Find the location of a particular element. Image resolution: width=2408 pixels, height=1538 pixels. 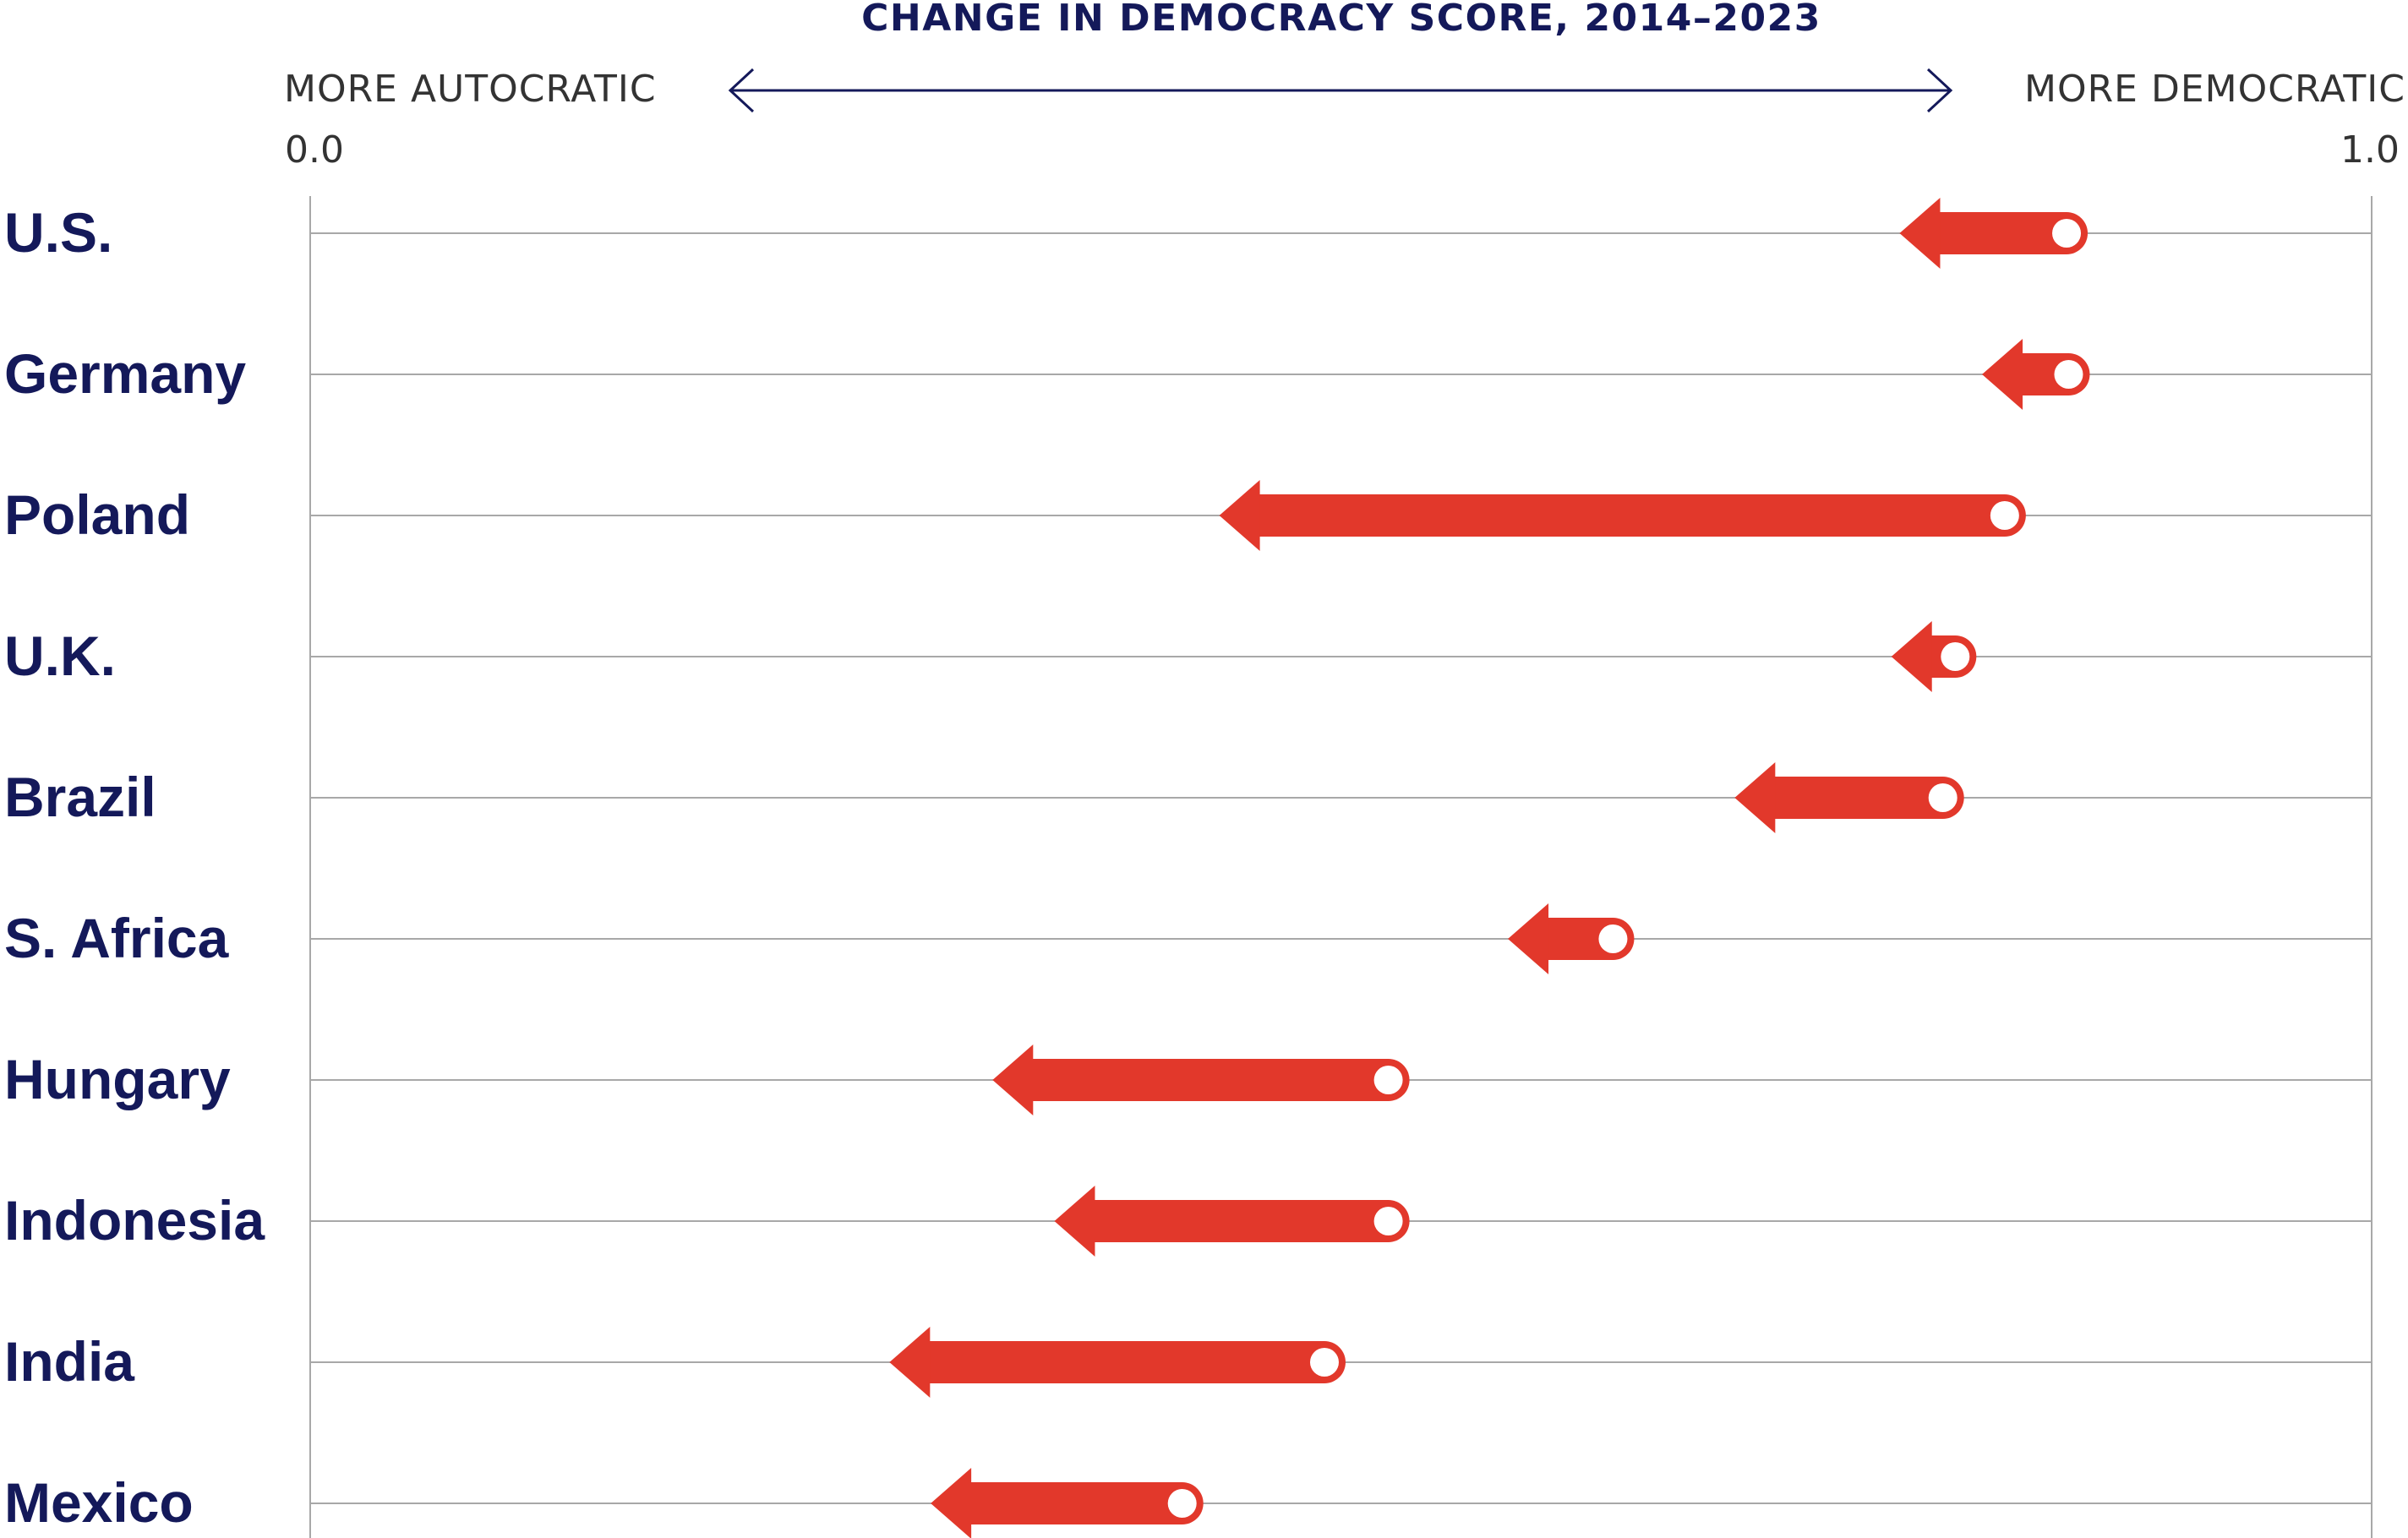

row-label: U.K. is located at coordinates (60, 655).